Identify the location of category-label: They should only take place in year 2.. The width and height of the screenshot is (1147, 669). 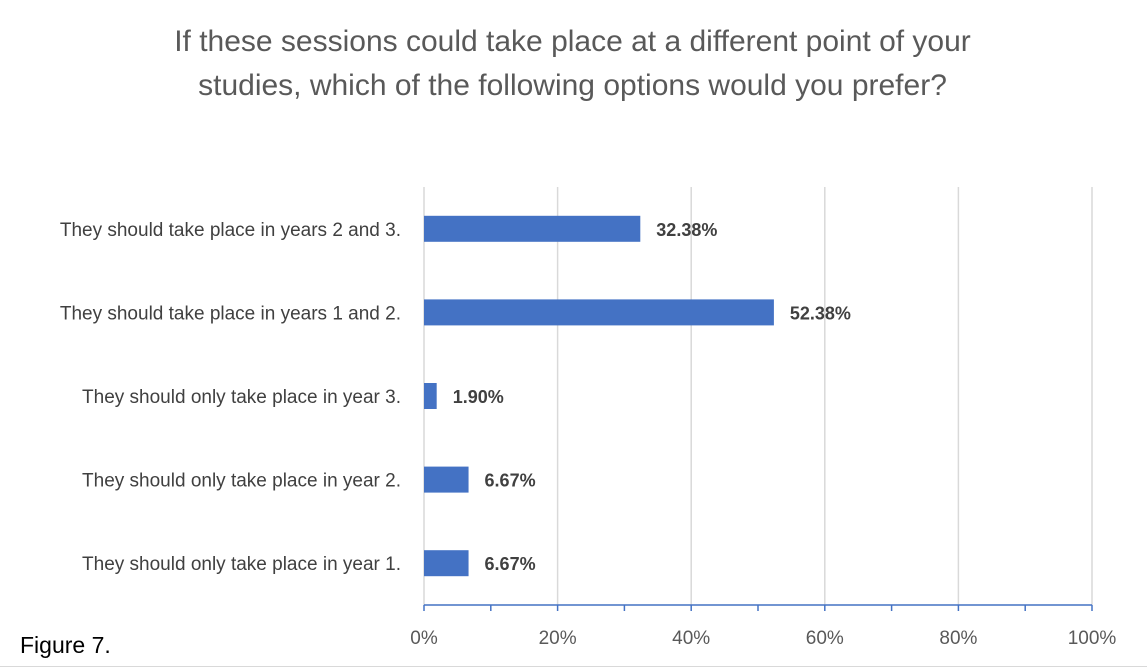
(241, 481).